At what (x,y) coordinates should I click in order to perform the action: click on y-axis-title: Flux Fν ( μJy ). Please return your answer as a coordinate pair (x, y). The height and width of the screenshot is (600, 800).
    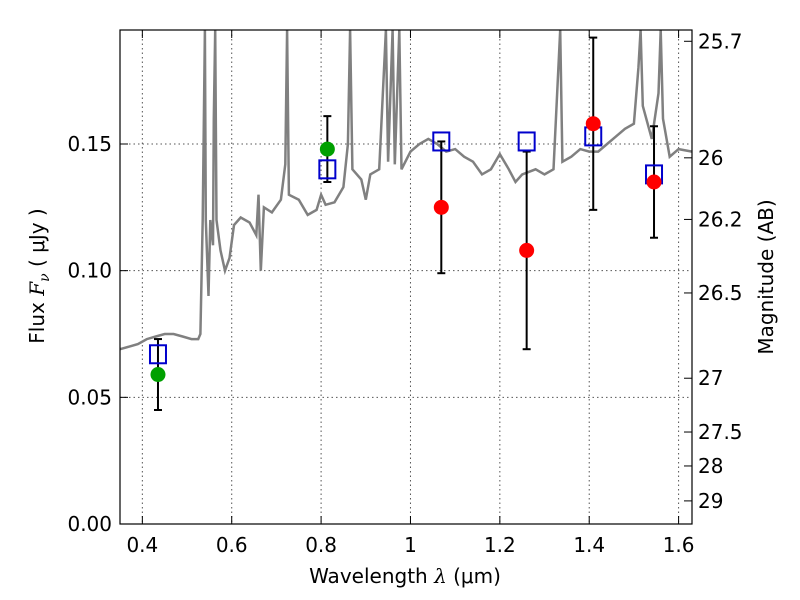
    Looking at the image, I should click on (39, 275).